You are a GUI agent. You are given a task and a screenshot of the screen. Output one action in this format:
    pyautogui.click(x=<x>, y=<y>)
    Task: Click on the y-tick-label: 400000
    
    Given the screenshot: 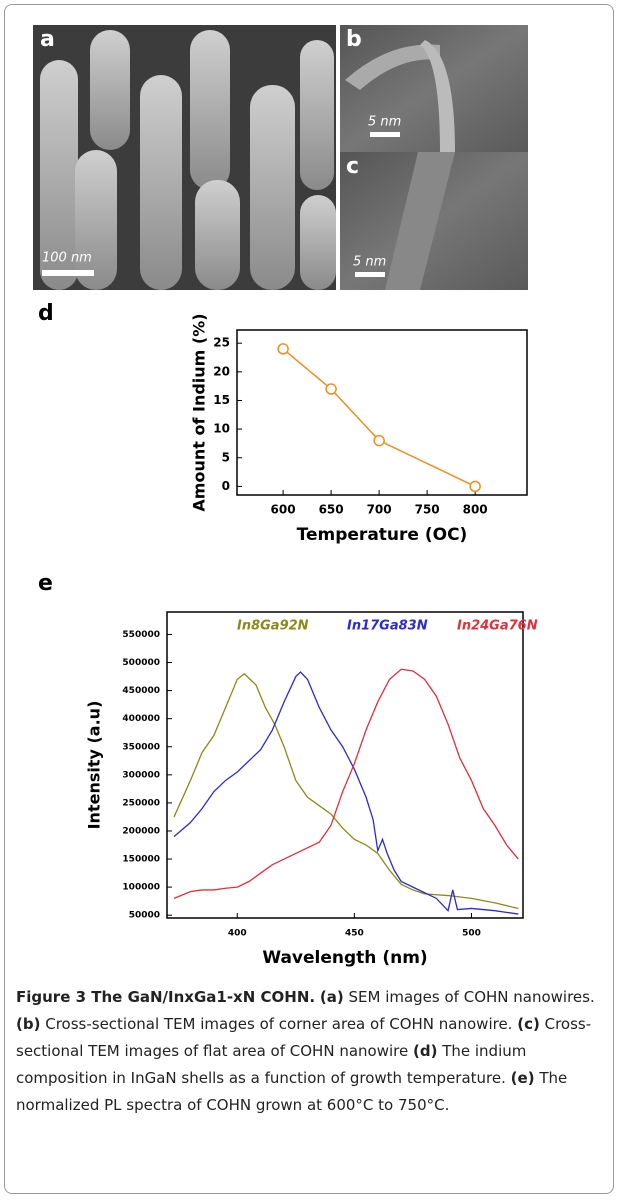 What is the action you would take?
    pyautogui.click(x=141, y=719)
    